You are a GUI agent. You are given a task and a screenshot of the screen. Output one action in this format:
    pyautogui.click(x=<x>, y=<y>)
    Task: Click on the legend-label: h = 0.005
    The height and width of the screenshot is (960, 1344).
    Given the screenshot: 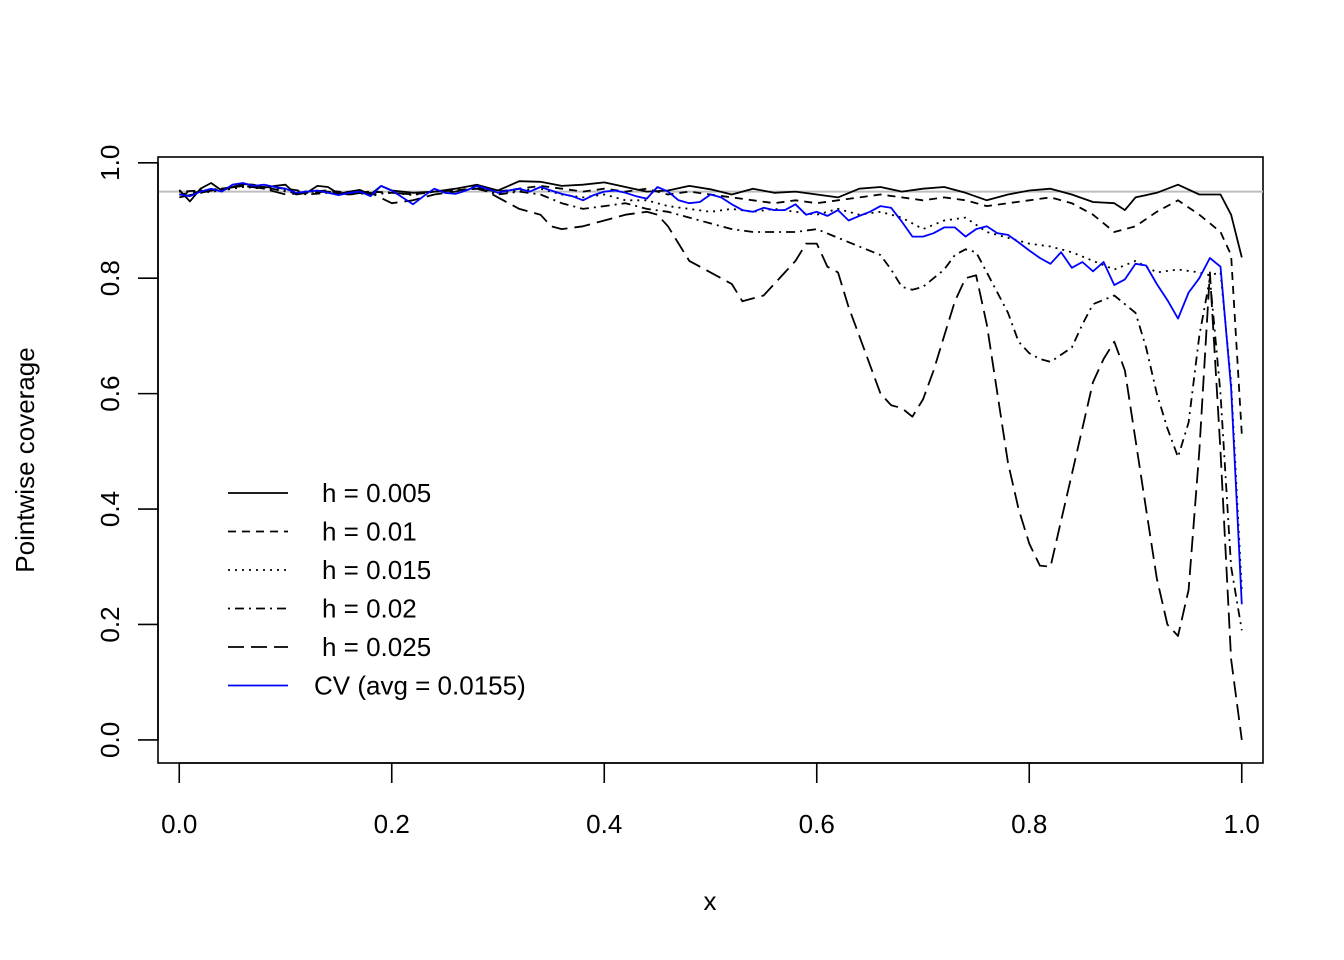 What is the action you would take?
    pyautogui.click(x=376, y=493)
    